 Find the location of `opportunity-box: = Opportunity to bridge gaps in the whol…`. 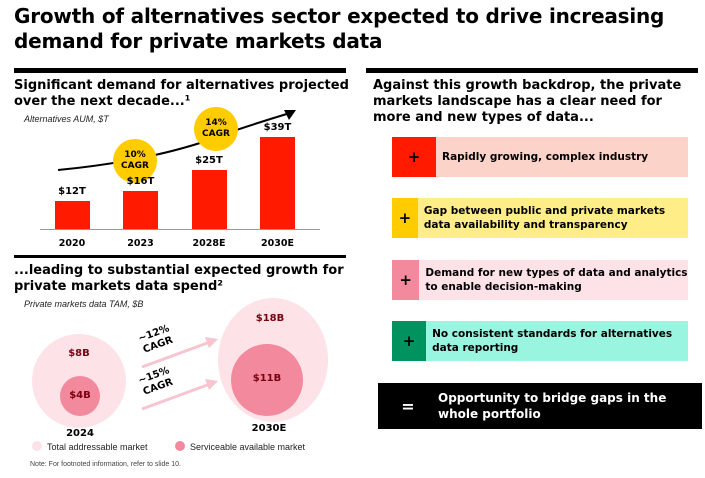

opportunity-box: = Opportunity to bridge gaps in the whol… is located at coordinates (540, 406).